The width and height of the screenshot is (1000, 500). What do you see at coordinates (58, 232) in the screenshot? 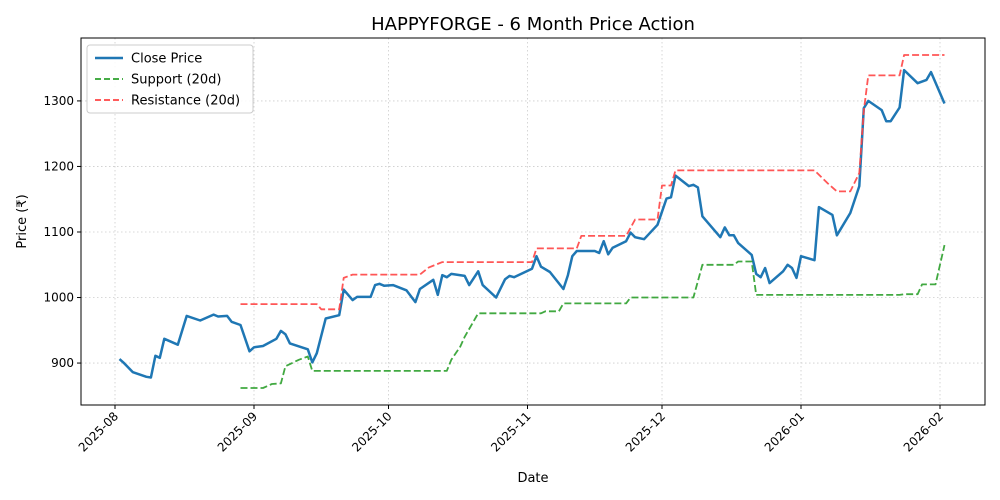
I see `y-tick-label: 1100` at bounding box center [58, 232].